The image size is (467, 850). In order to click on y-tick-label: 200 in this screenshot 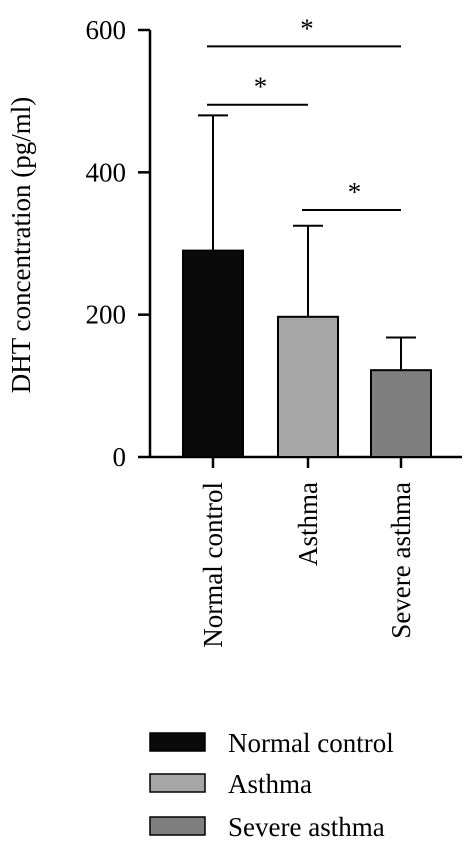, I will do `click(106, 315)`.